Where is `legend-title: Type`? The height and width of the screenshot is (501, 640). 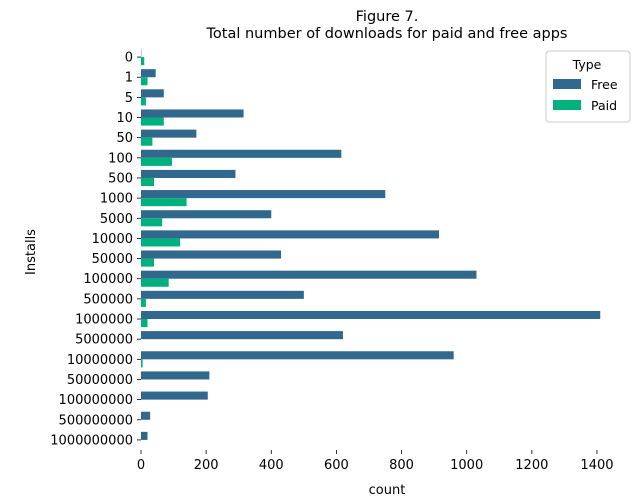 legend-title: Type is located at coordinates (587, 64).